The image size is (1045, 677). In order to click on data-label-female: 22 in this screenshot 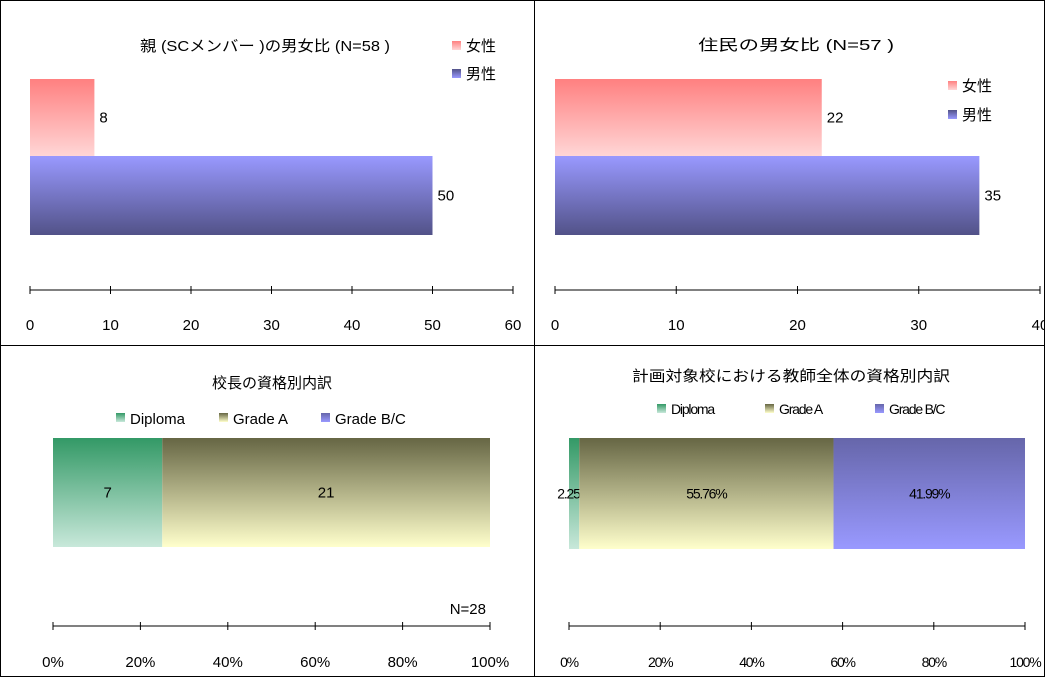, I will do `click(835, 118)`.